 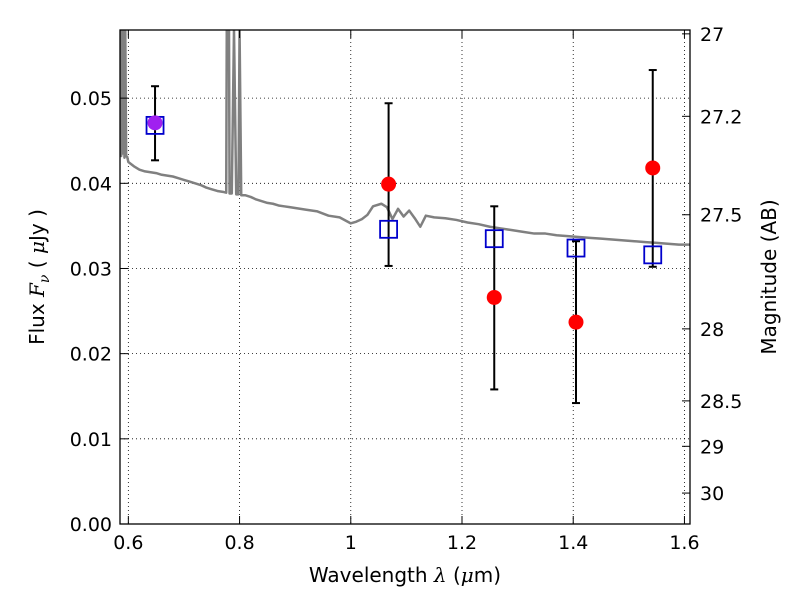 What do you see at coordinates (462, 543) in the screenshot?
I see `x-tick-label: 1.2` at bounding box center [462, 543].